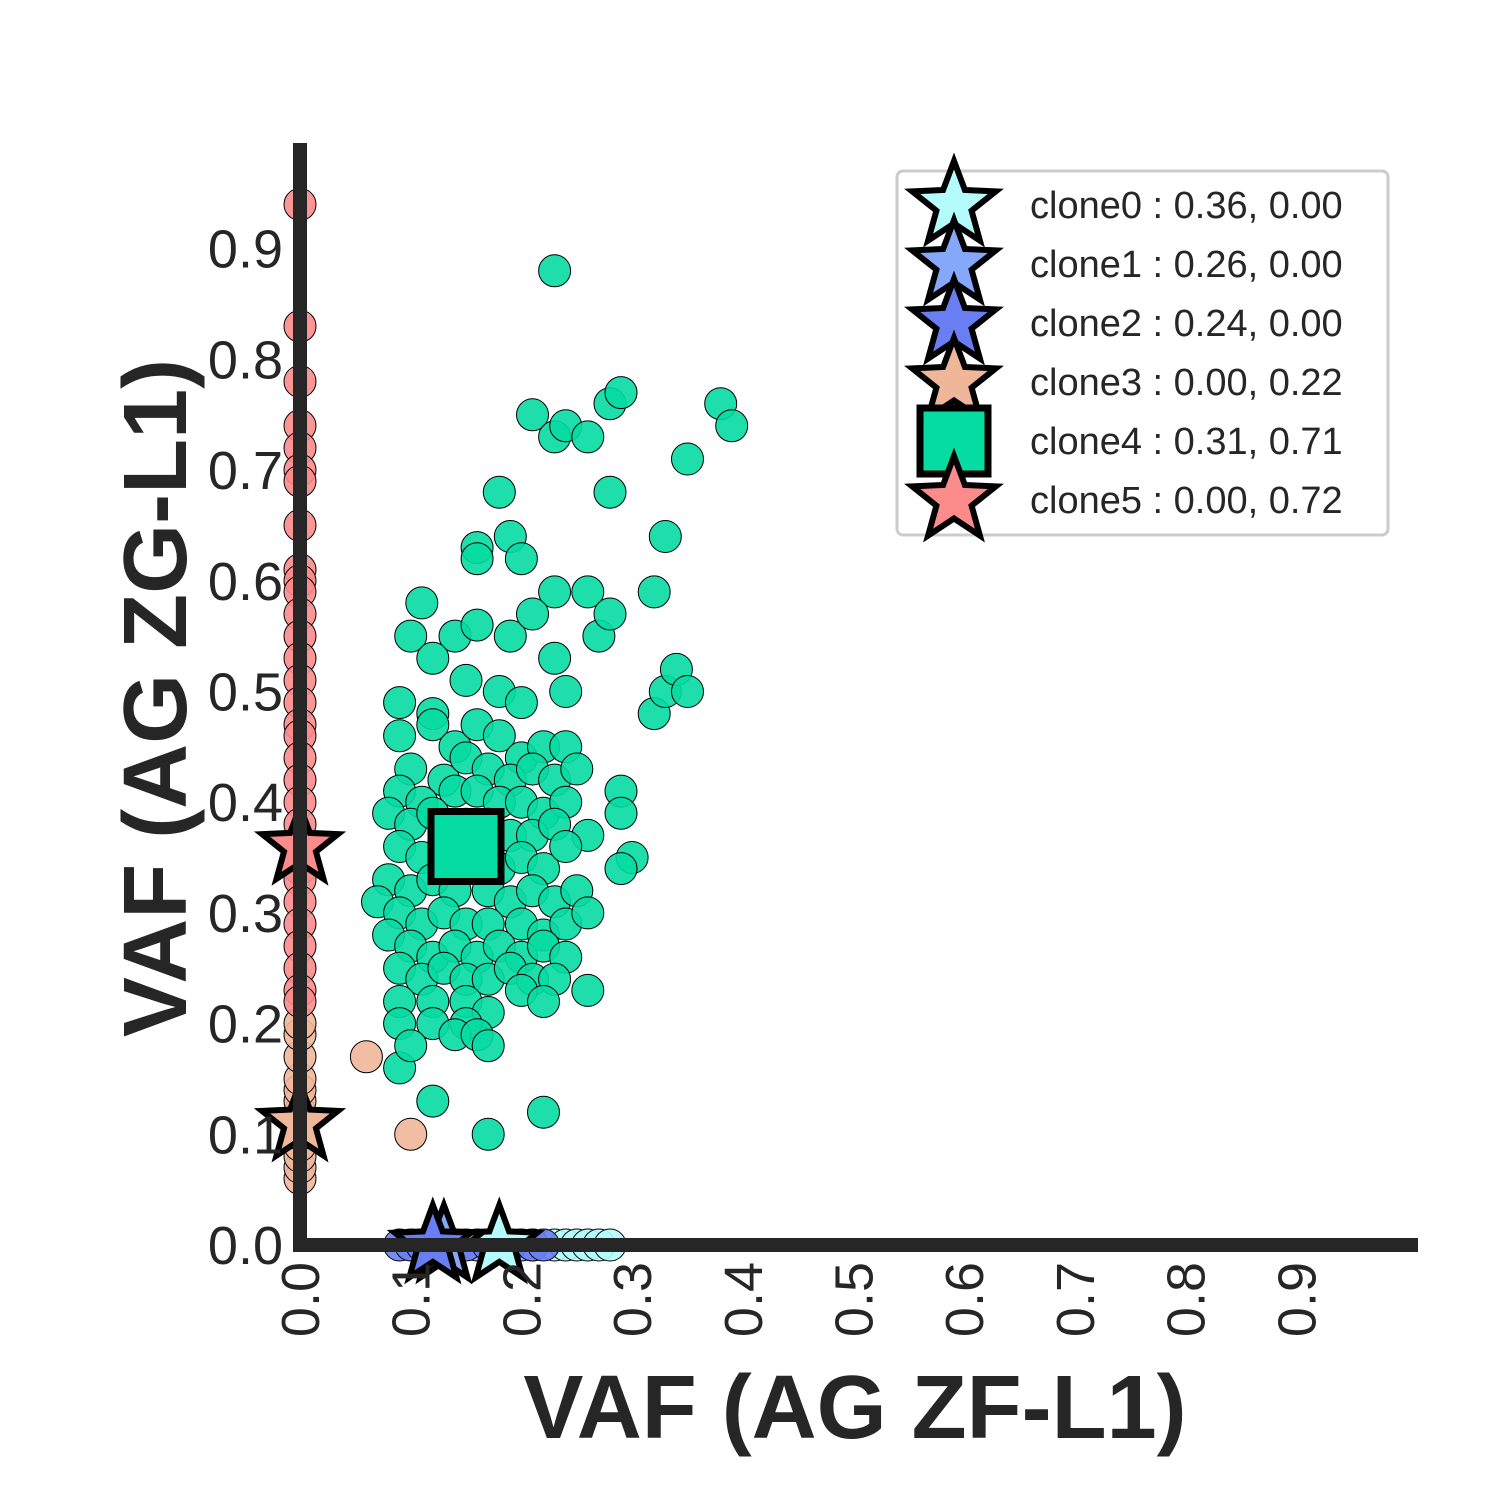 The height and width of the screenshot is (1500, 1500). What do you see at coordinates (412, 1299) in the screenshot?
I see `x-tick-label-1: 0.1` at bounding box center [412, 1299].